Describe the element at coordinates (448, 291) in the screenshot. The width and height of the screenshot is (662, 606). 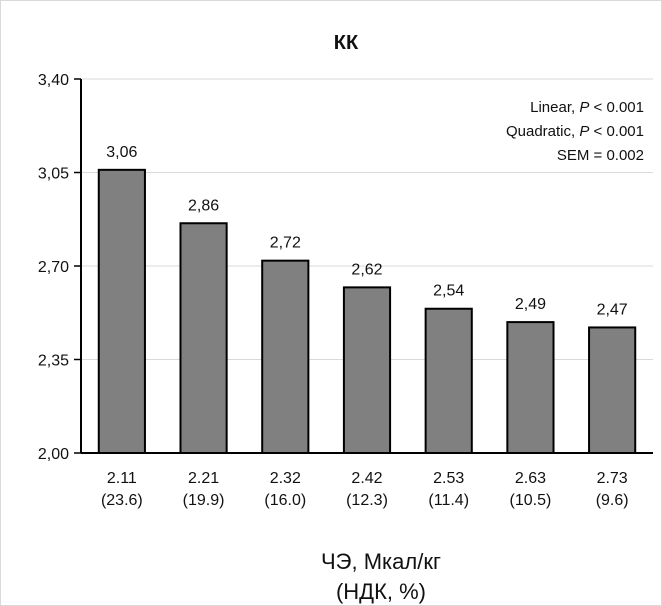
I see `data-label: 2,54` at that location.